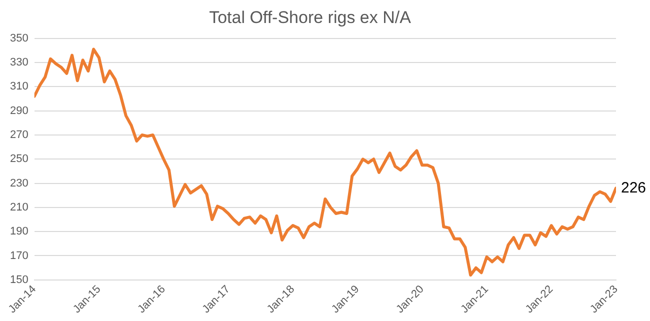 Image resolution: width=650 pixels, height=321 pixels. What do you see at coordinates (19, 159) in the screenshot?
I see `y-tick-label: 250` at bounding box center [19, 159].